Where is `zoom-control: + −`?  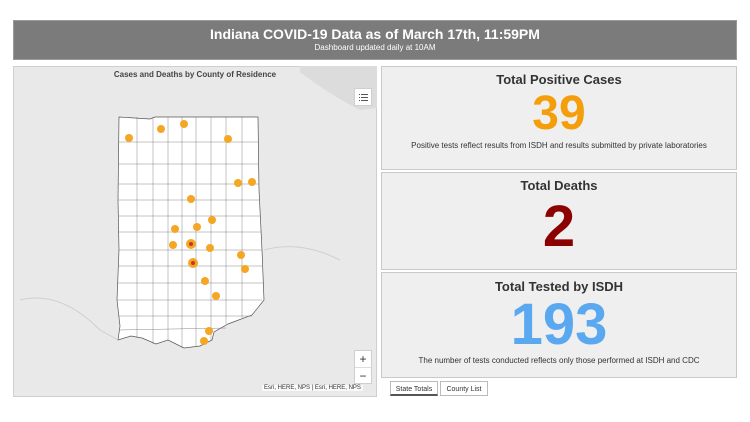 zoom-control: + − is located at coordinates (363, 367).